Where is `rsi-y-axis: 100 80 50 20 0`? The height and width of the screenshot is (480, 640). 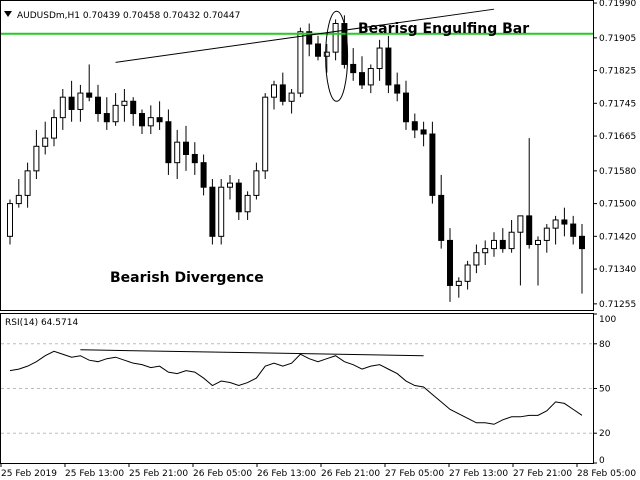 rsi-y-axis: 100 80 50 20 0 is located at coordinates (604, 389).